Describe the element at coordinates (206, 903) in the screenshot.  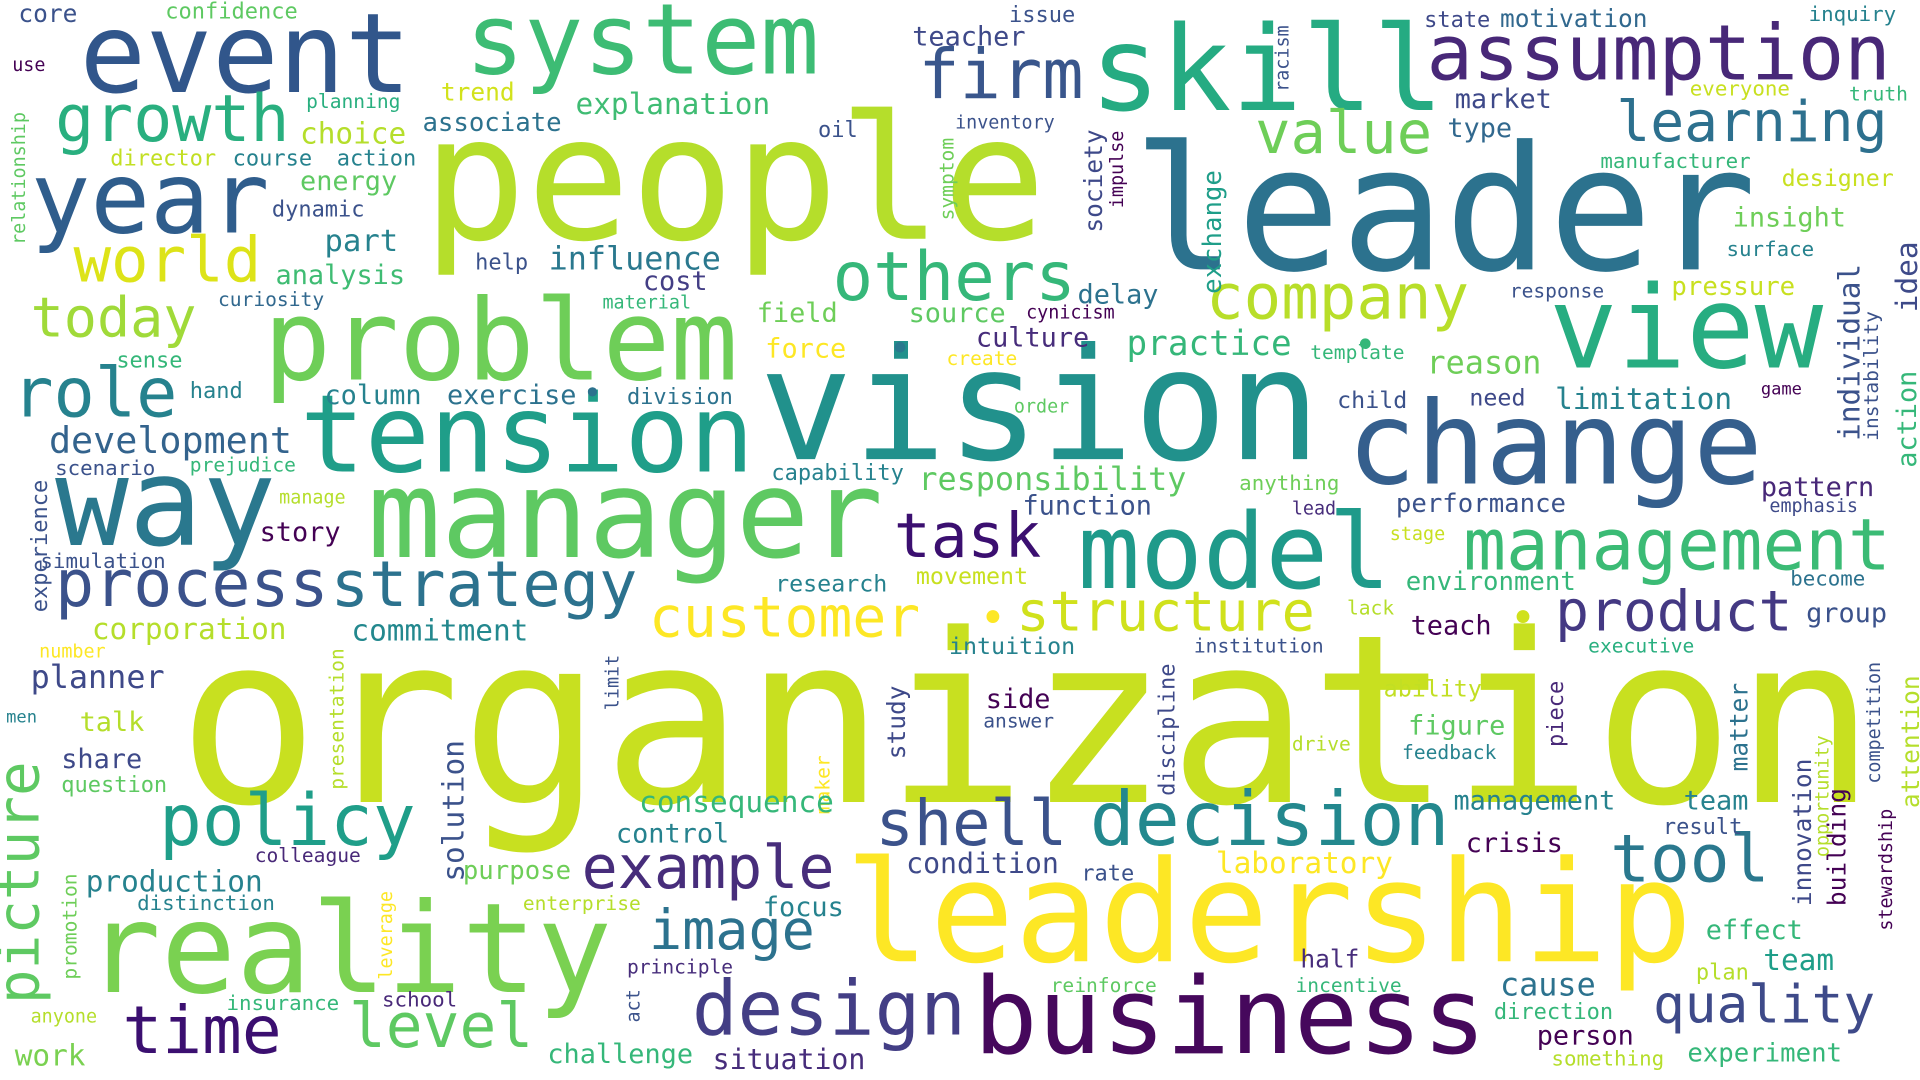
I see `word: distinction` at that location.